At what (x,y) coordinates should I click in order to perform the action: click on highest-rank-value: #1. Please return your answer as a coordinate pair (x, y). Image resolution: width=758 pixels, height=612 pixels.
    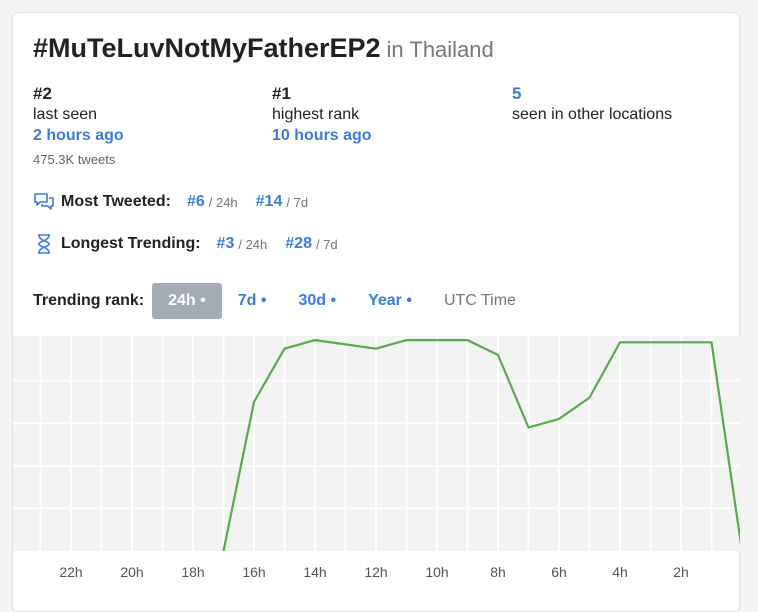
    Looking at the image, I should click on (281, 93).